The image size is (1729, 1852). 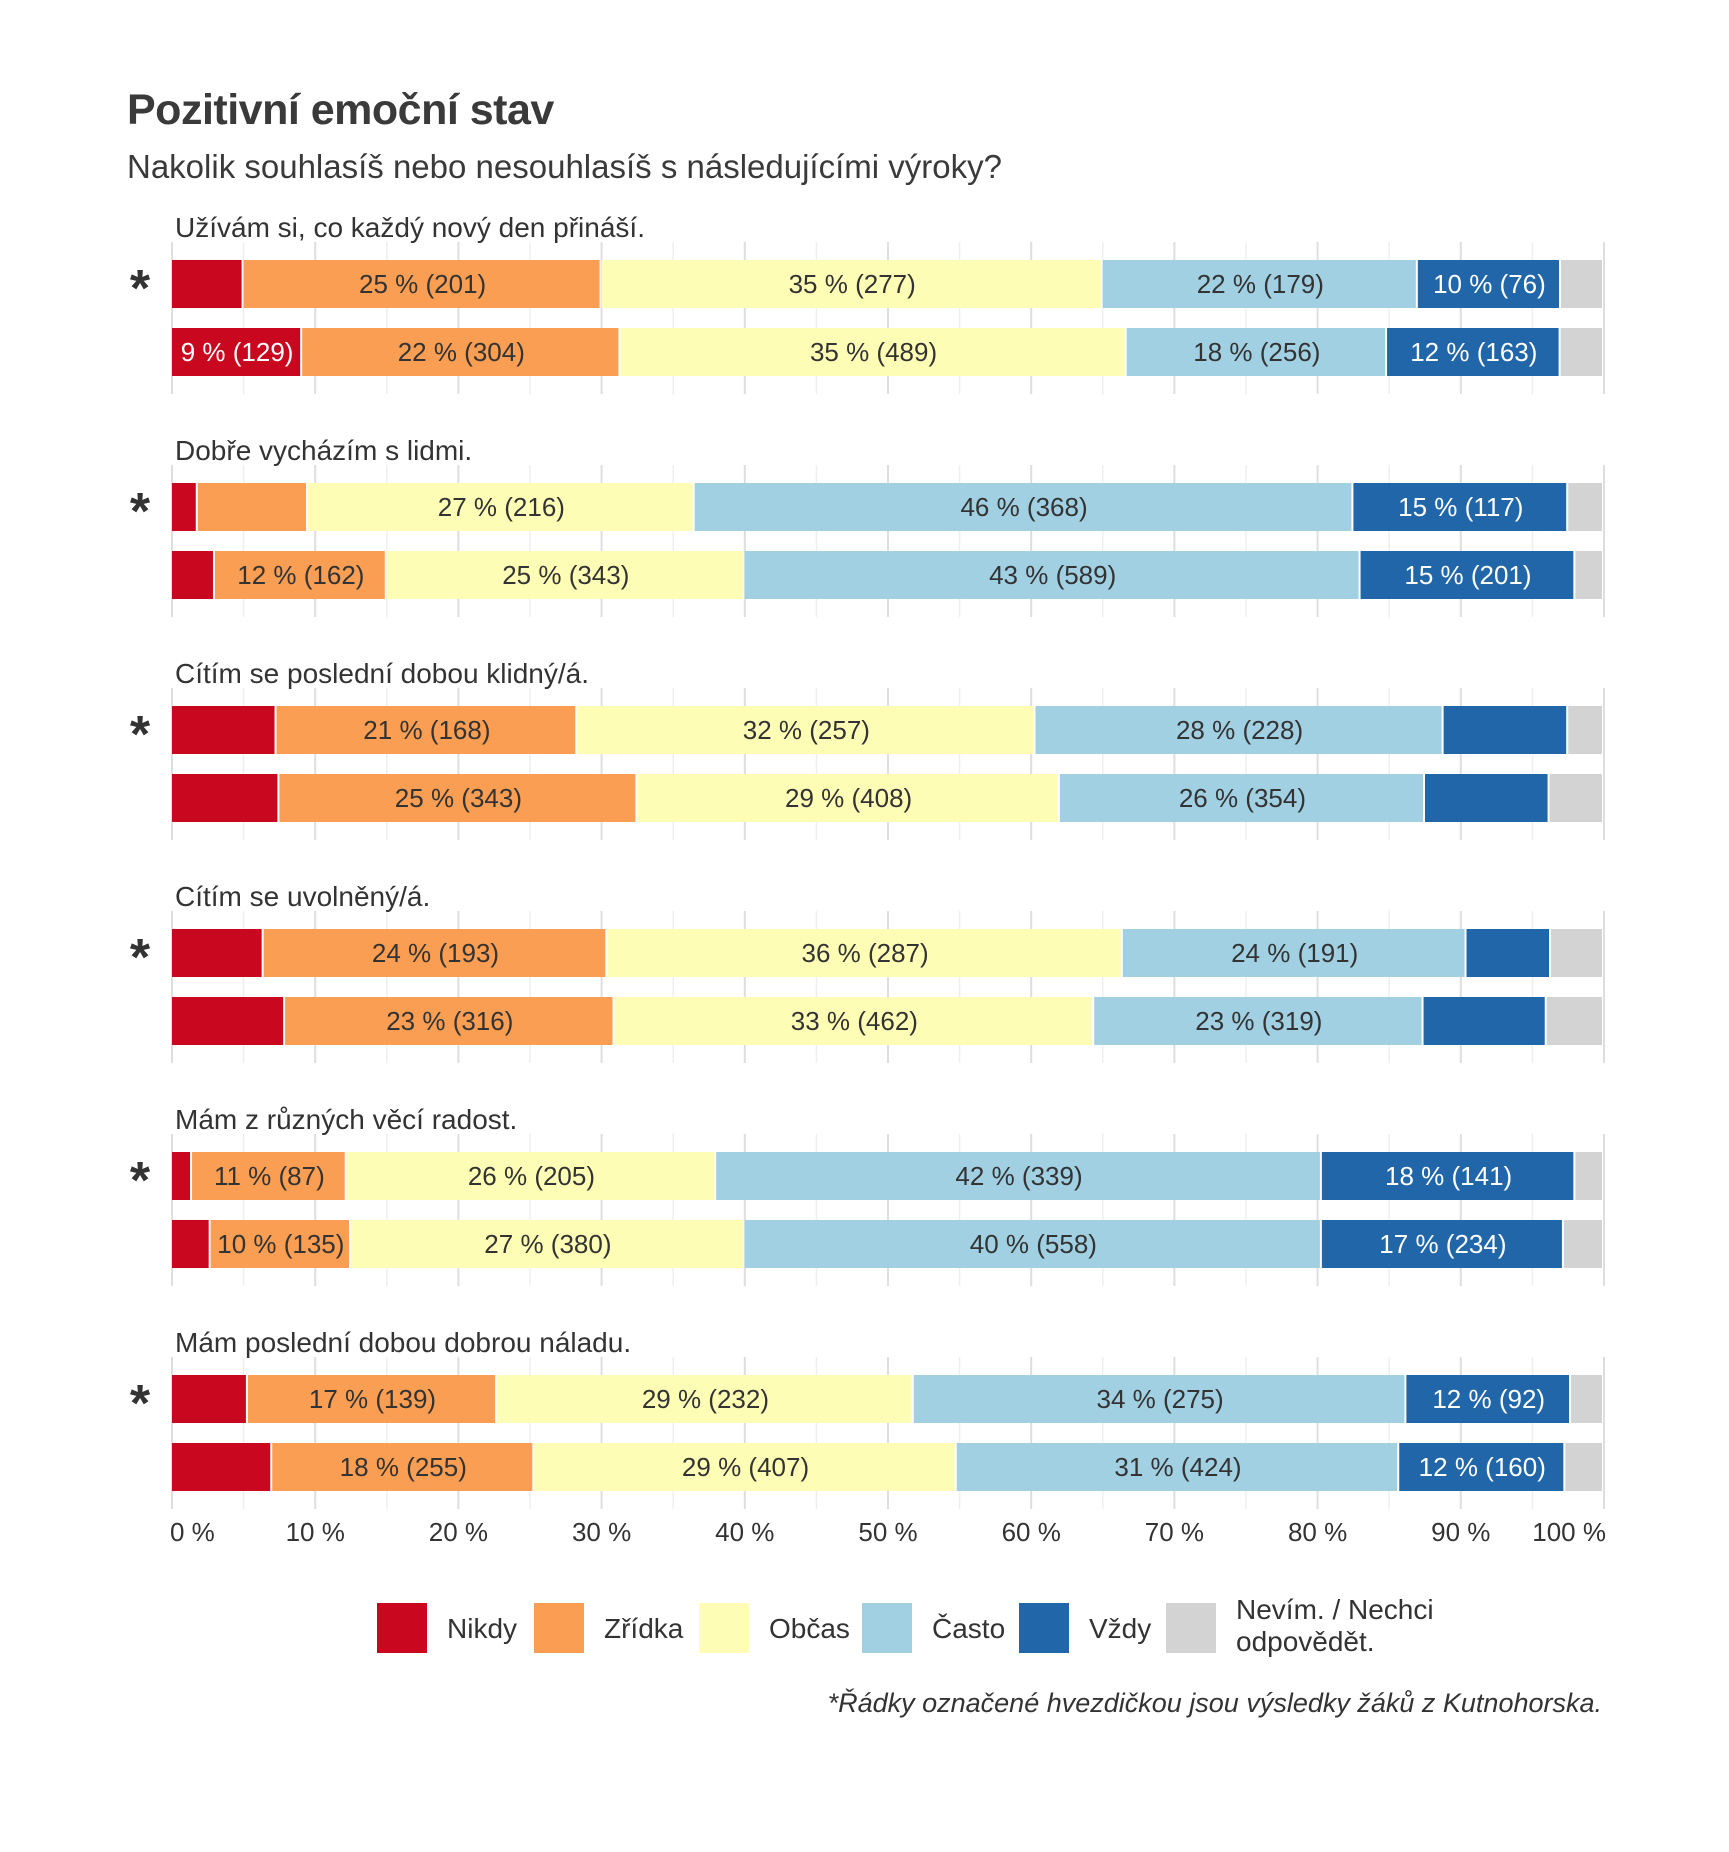 I want to click on bar-label: 42 % (339), so click(x=1018, y=1176).